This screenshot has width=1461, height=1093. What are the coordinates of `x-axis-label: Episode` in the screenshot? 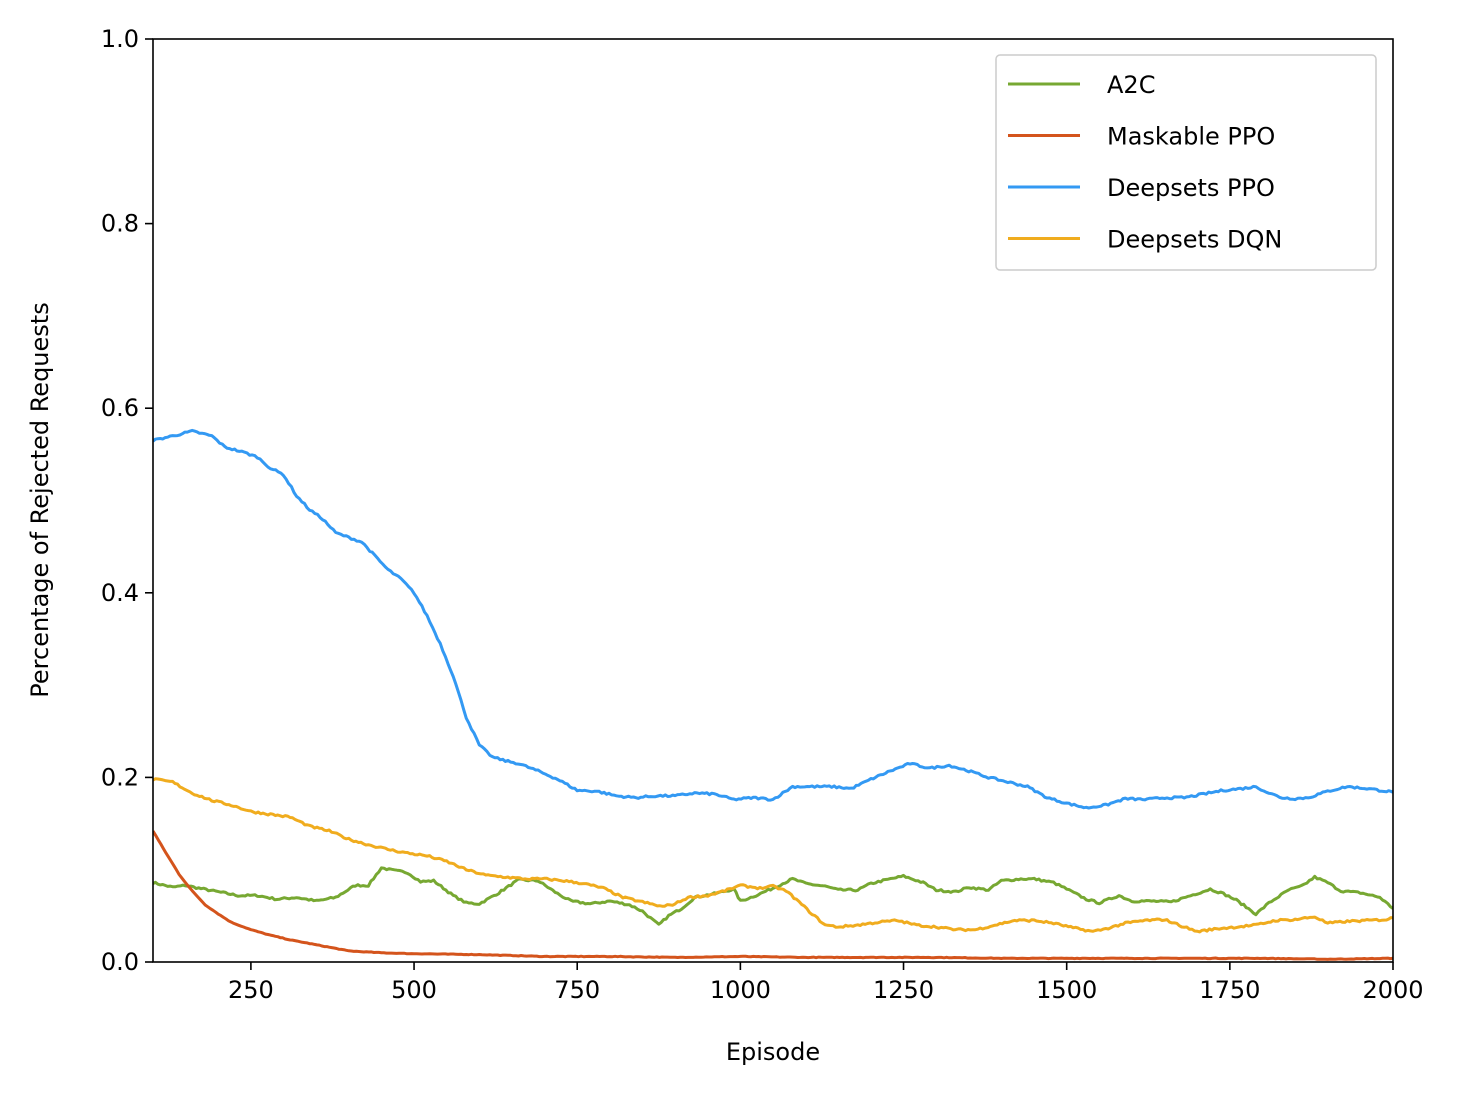 It's located at (773, 1052).